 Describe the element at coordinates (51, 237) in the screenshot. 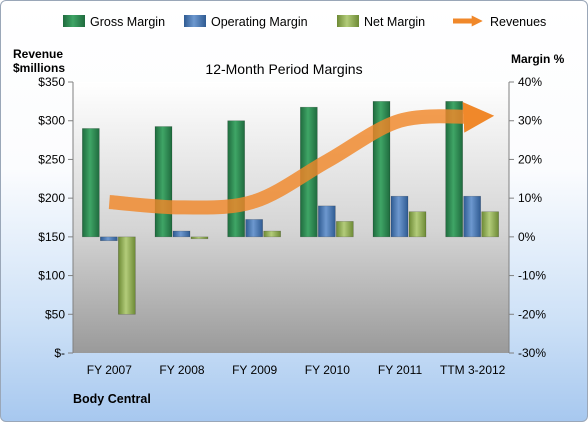

I see `left-tick-label-3: $150` at that location.